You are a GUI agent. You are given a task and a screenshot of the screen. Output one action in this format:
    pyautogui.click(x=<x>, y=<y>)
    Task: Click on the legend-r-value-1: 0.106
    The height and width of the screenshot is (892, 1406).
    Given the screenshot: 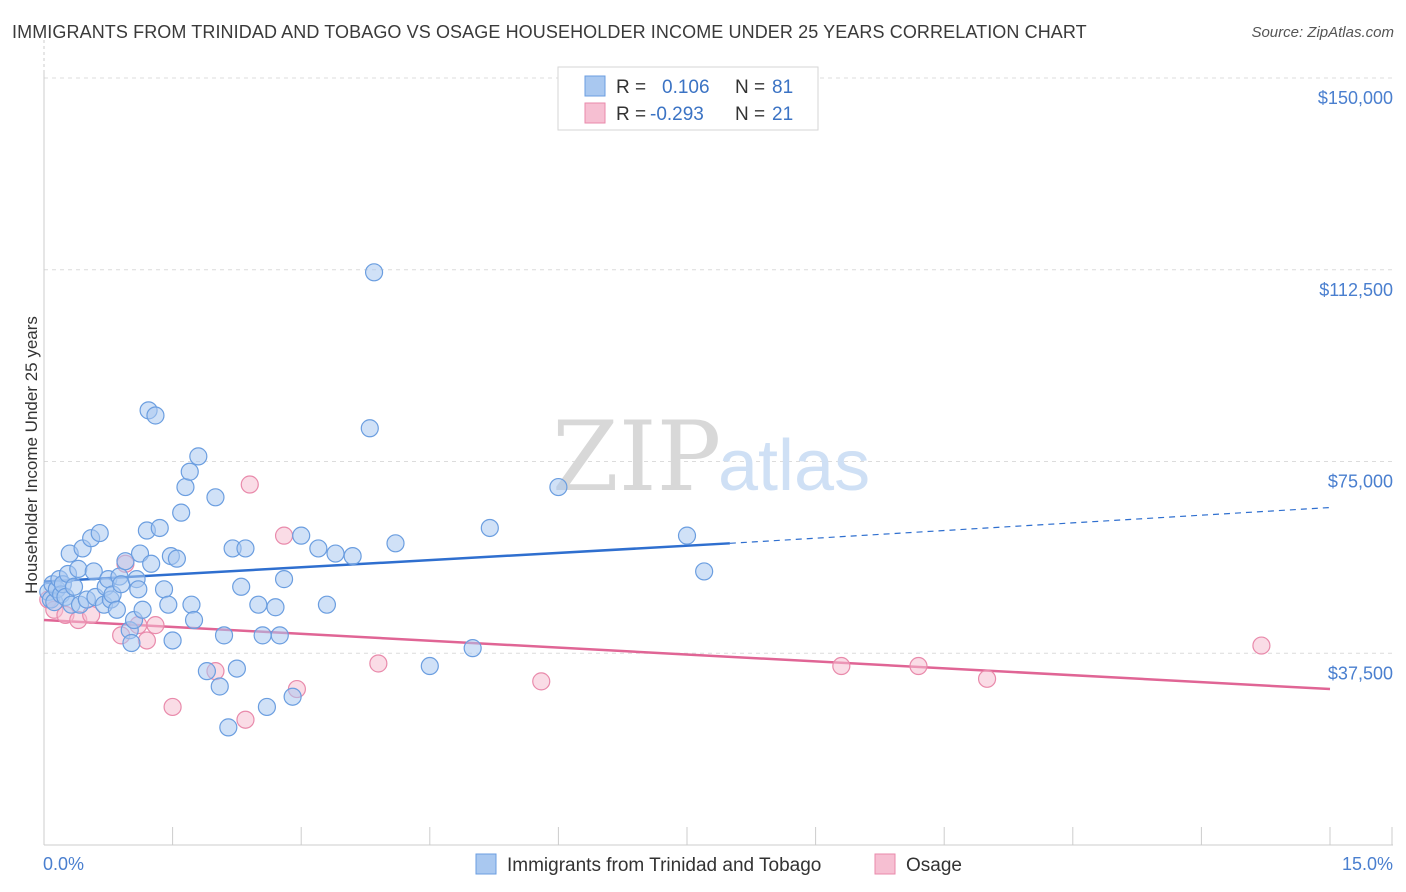 What is the action you would take?
    pyautogui.click(x=686, y=87)
    